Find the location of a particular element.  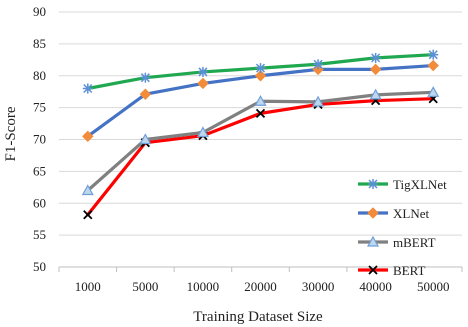

y-tick-label: 55 is located at coordinates (39, 234).